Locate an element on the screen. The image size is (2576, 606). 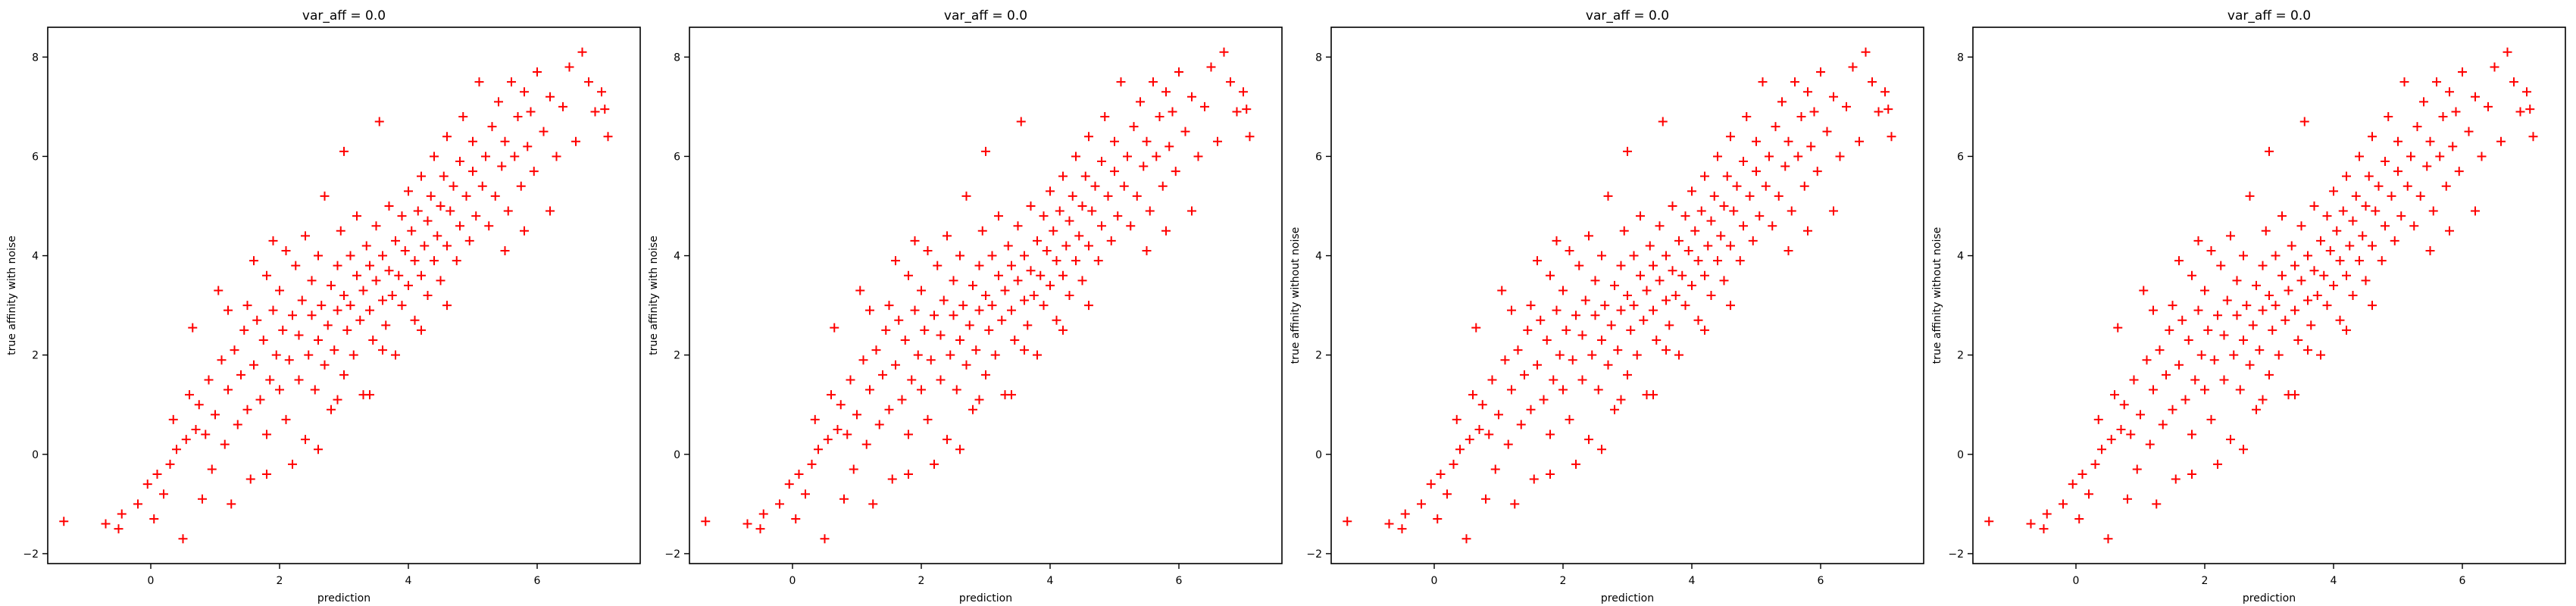
x-tick-label: 6 is located at coordinates (1821, 581).